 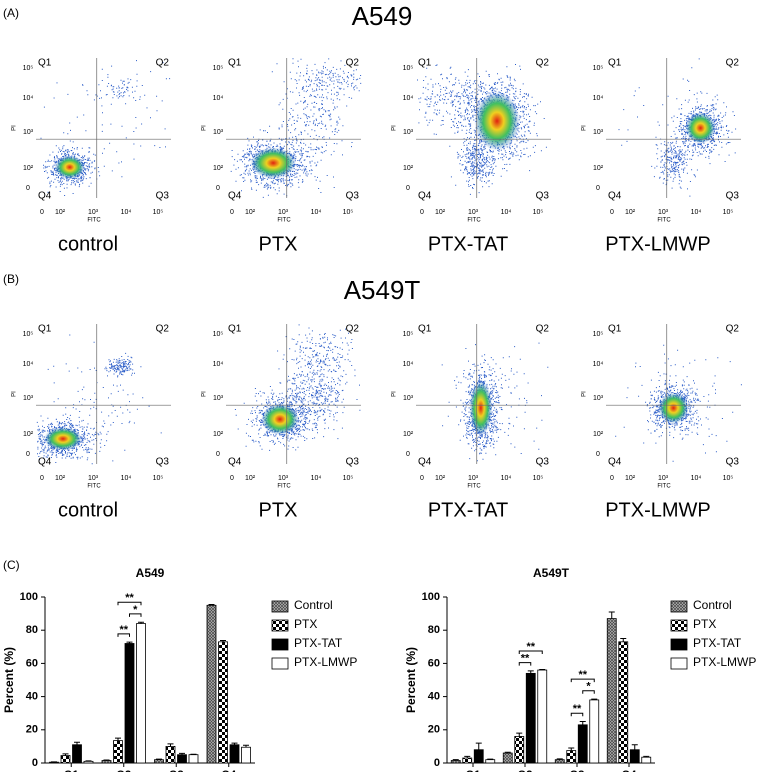 I want to click on x-tick-label: Q2, so click(x=525, y=770).